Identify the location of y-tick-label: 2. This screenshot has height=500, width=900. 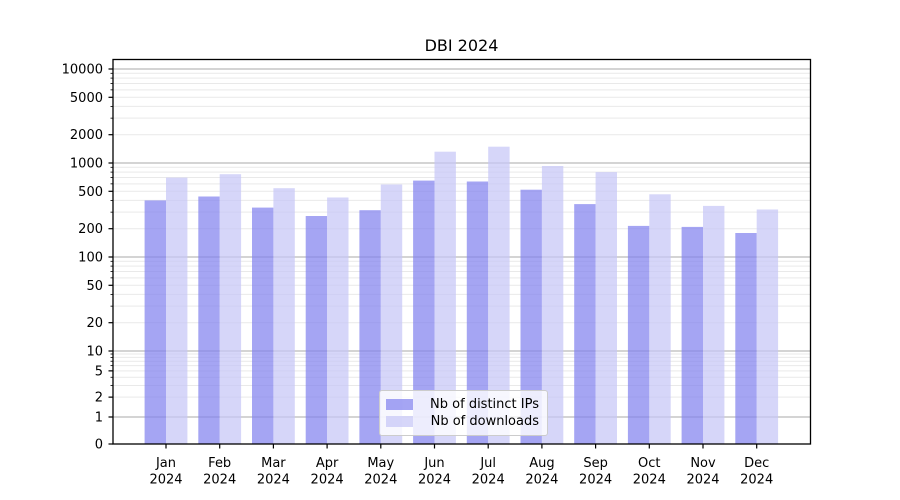
(99, 398).